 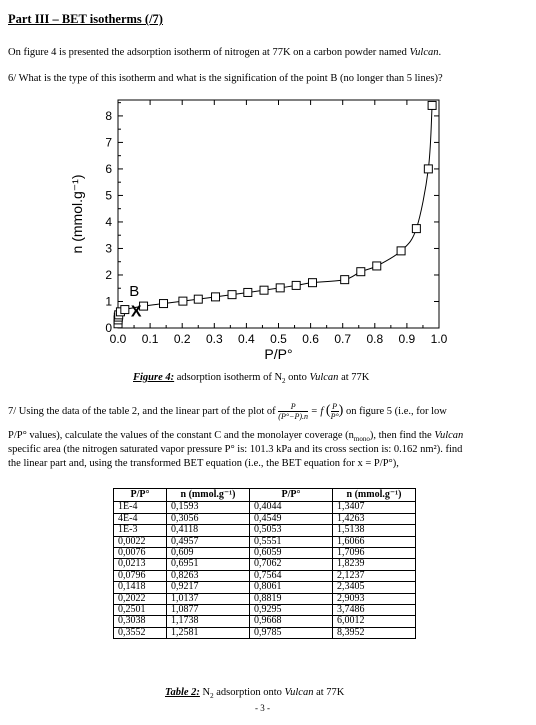 What do you see at coordinates (140, 587) in the screenshot?
I see `table-cell: 0,1418` at bounding box center [140, 587].